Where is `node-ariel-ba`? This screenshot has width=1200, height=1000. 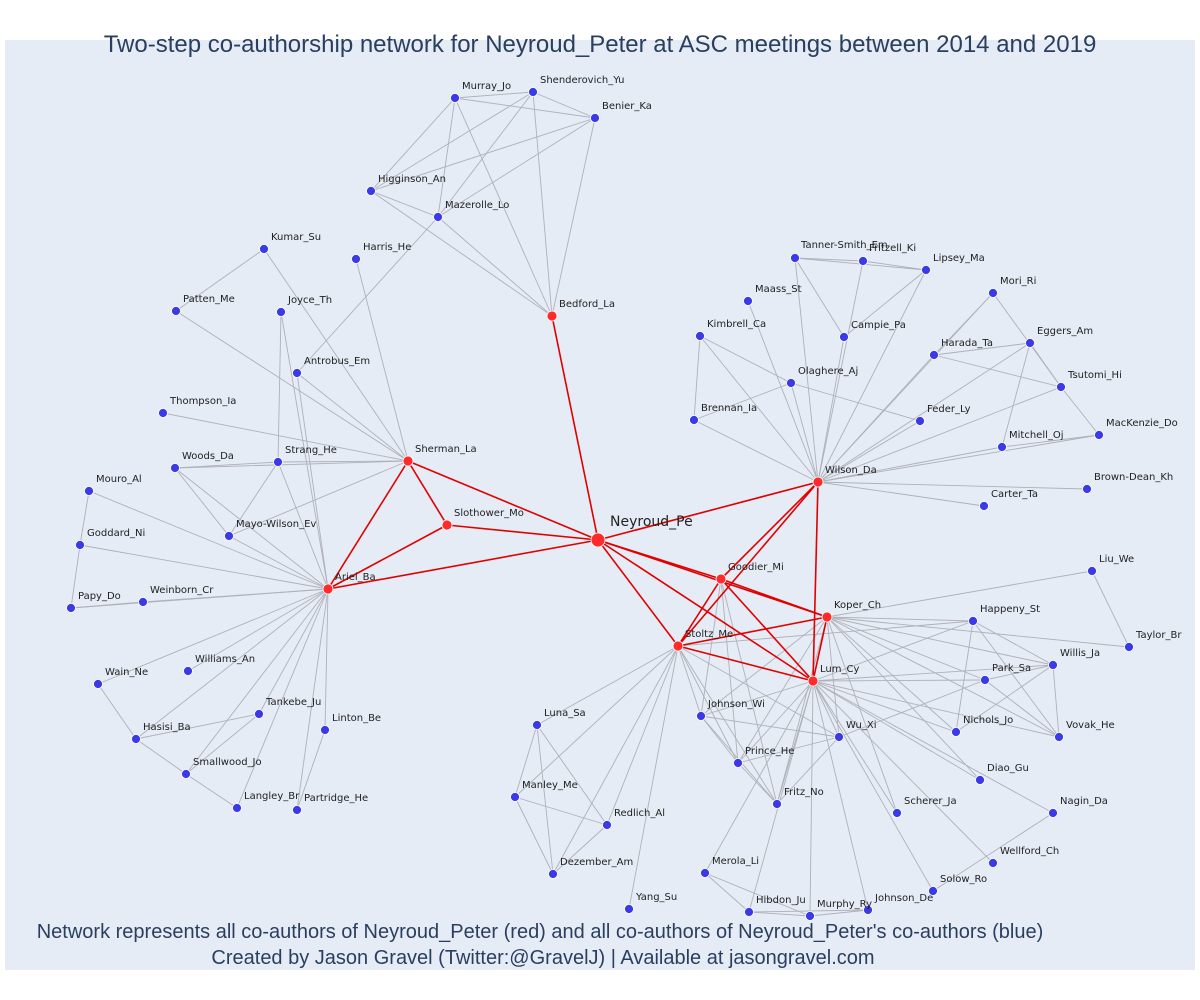 node-ariel-ba is located at coordinates (328, 589).